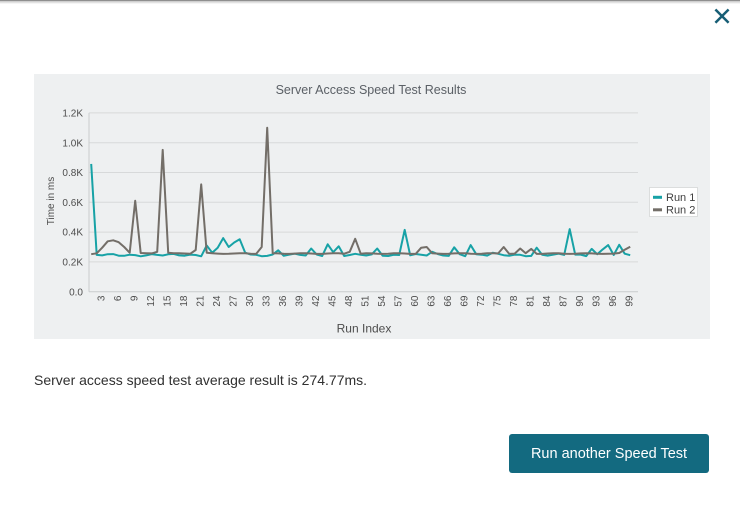  Describe the element at coordinates (72, 143) in the screenshot. I see `svg-text: 1.0K` at that location.